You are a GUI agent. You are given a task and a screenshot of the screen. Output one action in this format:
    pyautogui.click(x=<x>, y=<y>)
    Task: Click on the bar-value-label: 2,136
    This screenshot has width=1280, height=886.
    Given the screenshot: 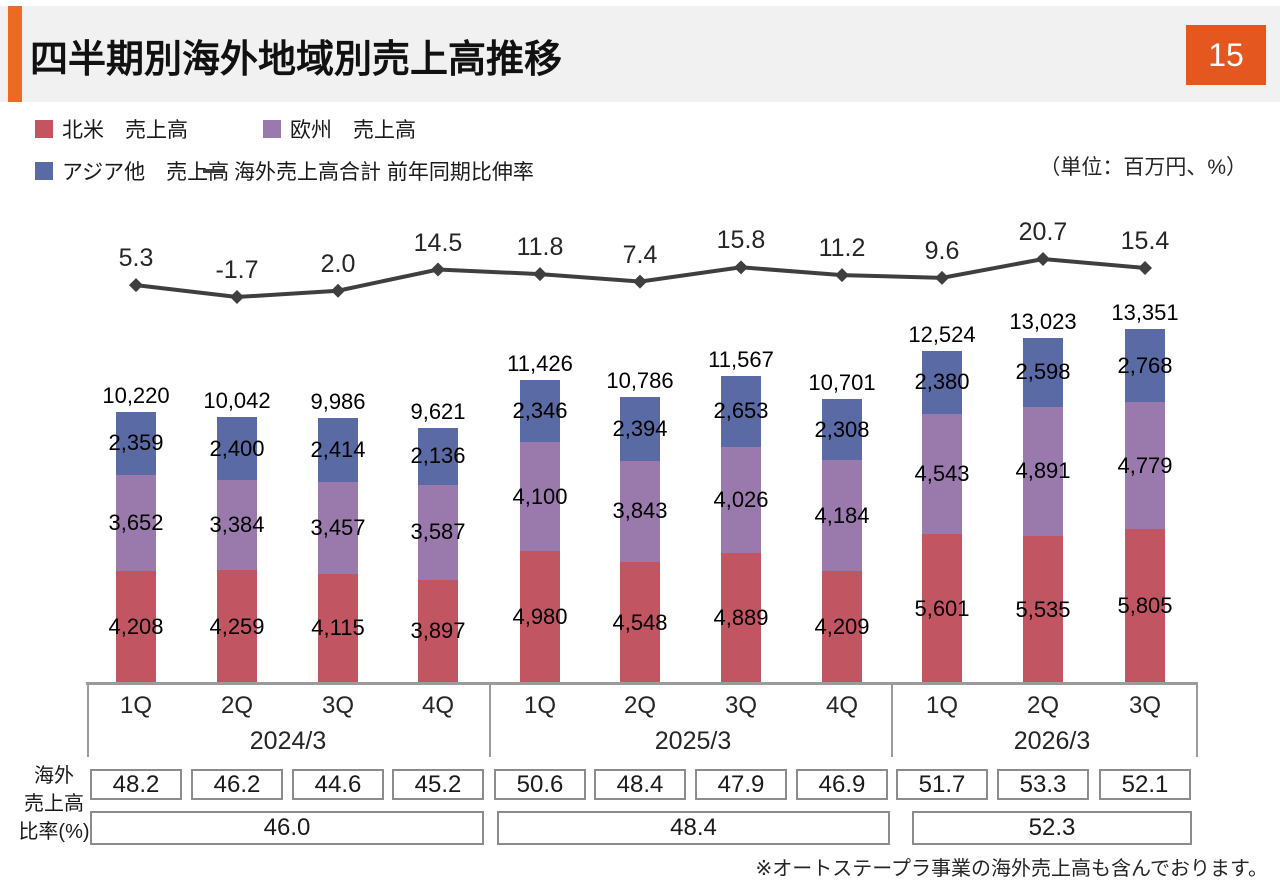 What is the action you would take?
    pyautogui.click(x=438, y=456)
    